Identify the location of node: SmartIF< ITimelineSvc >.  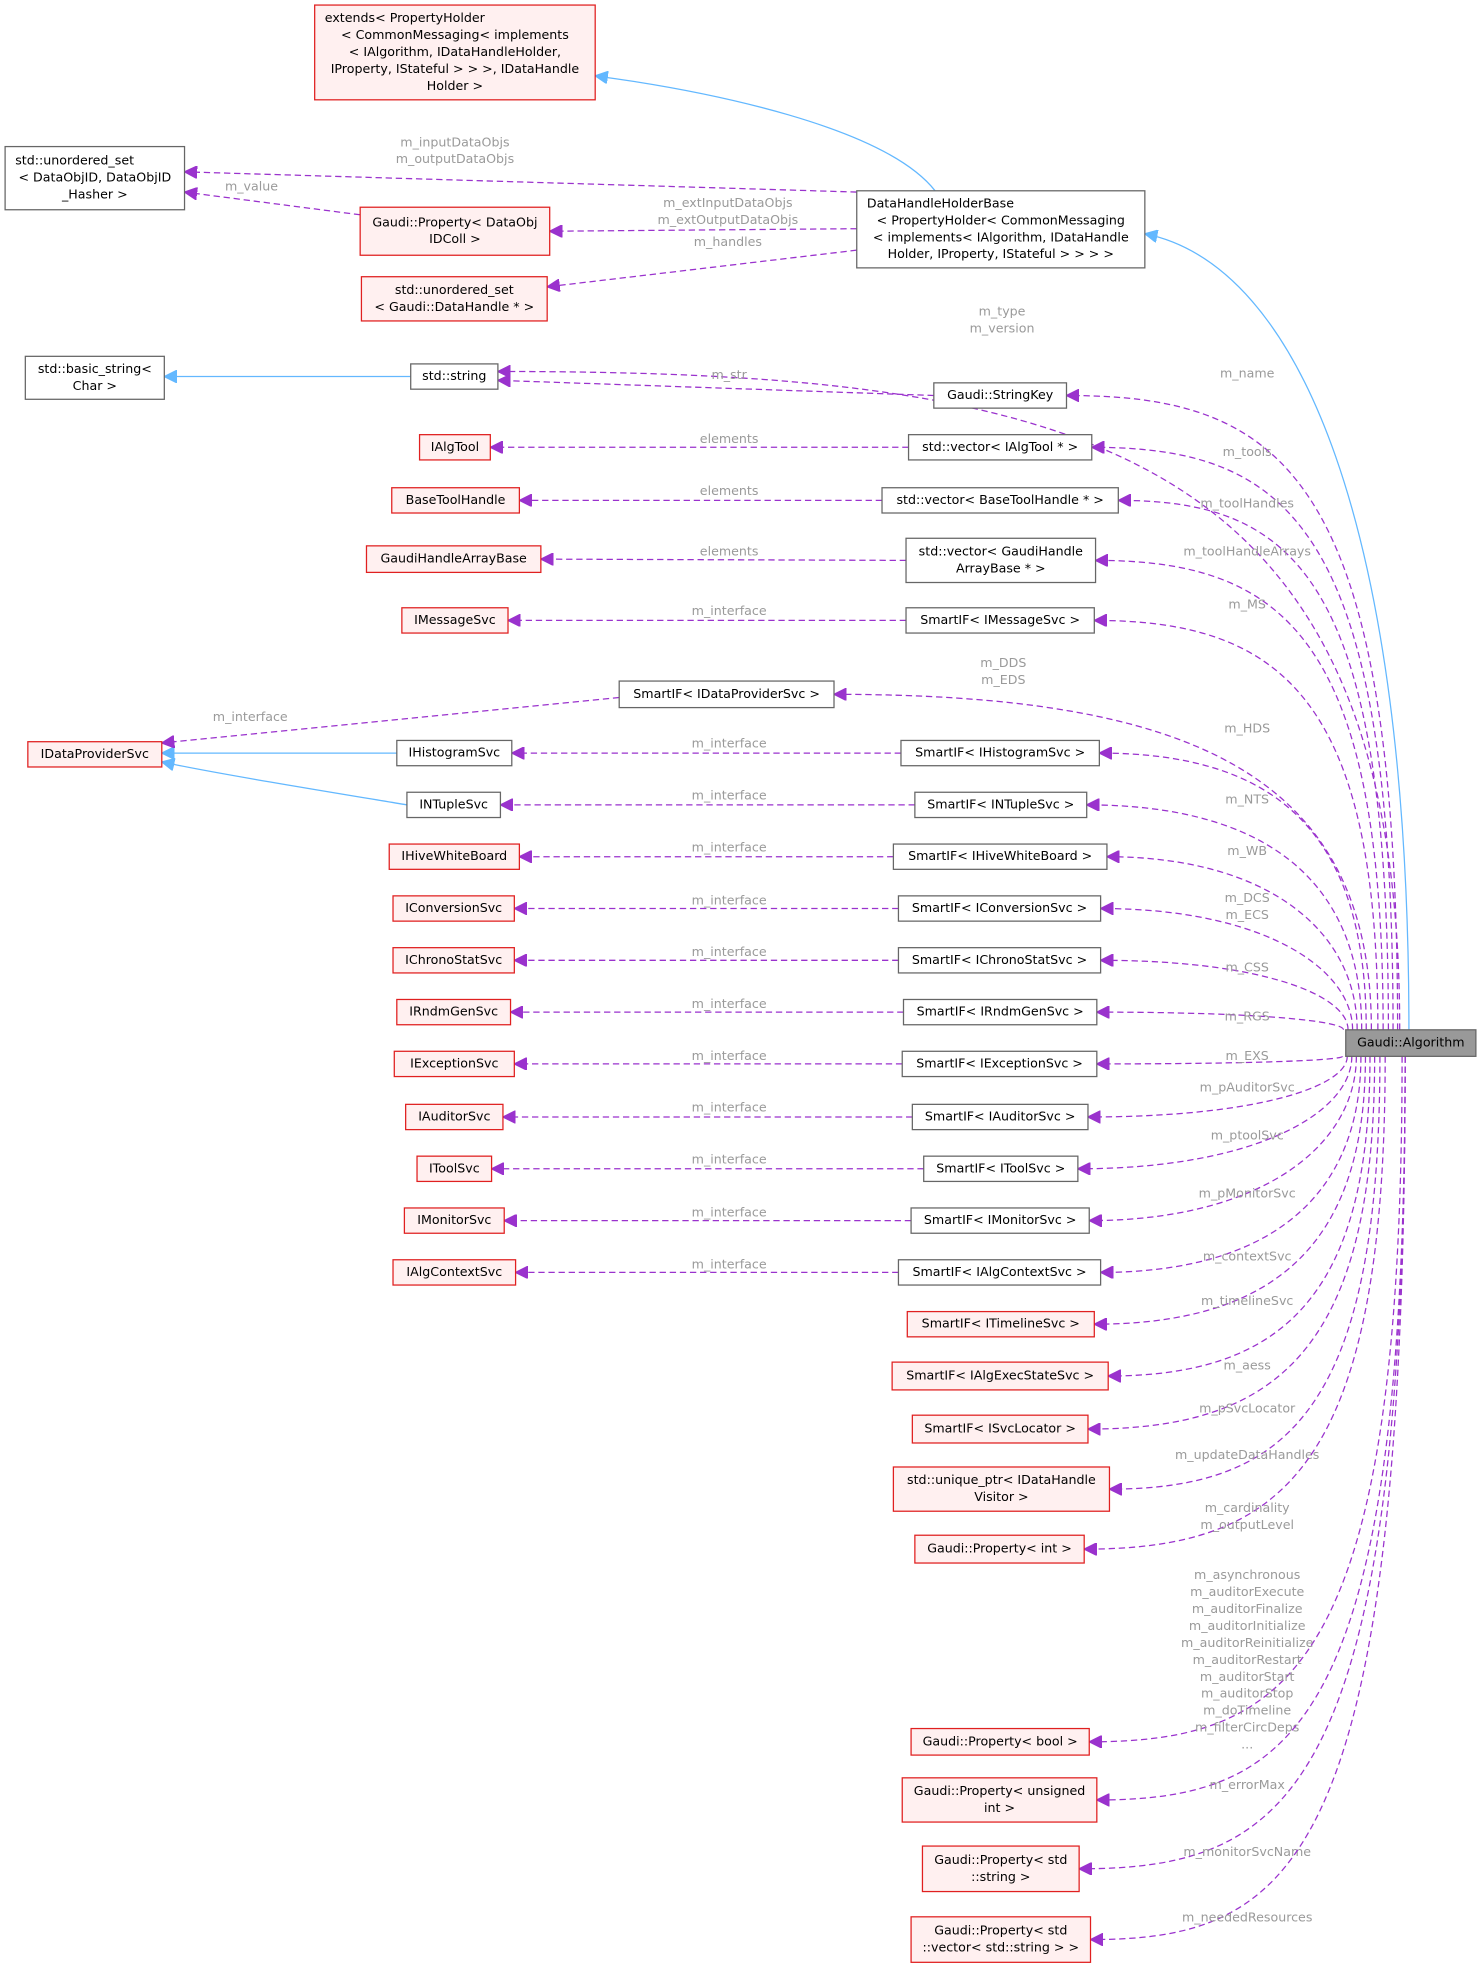
(1000, 1324).